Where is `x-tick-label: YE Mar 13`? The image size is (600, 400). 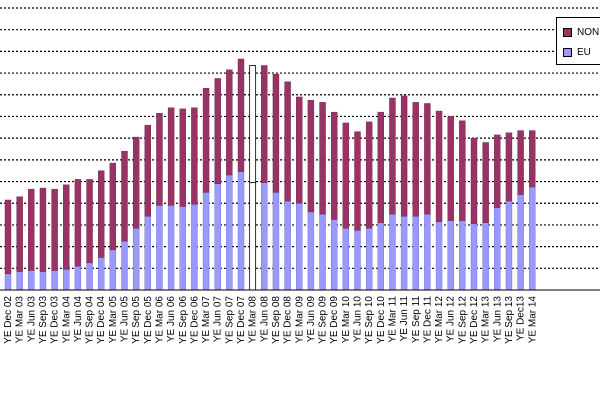 x-tick-label: YE Mar 13 is located at coordinates (486, 320).